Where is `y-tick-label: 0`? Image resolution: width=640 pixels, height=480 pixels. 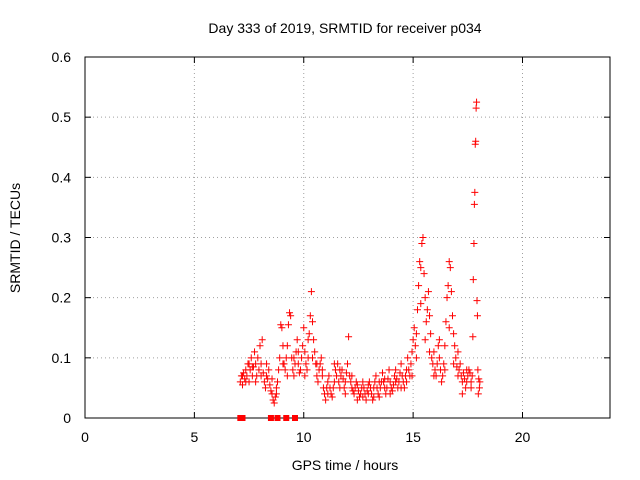
y-tick-label: 0 is located at coordinates (67, 418).